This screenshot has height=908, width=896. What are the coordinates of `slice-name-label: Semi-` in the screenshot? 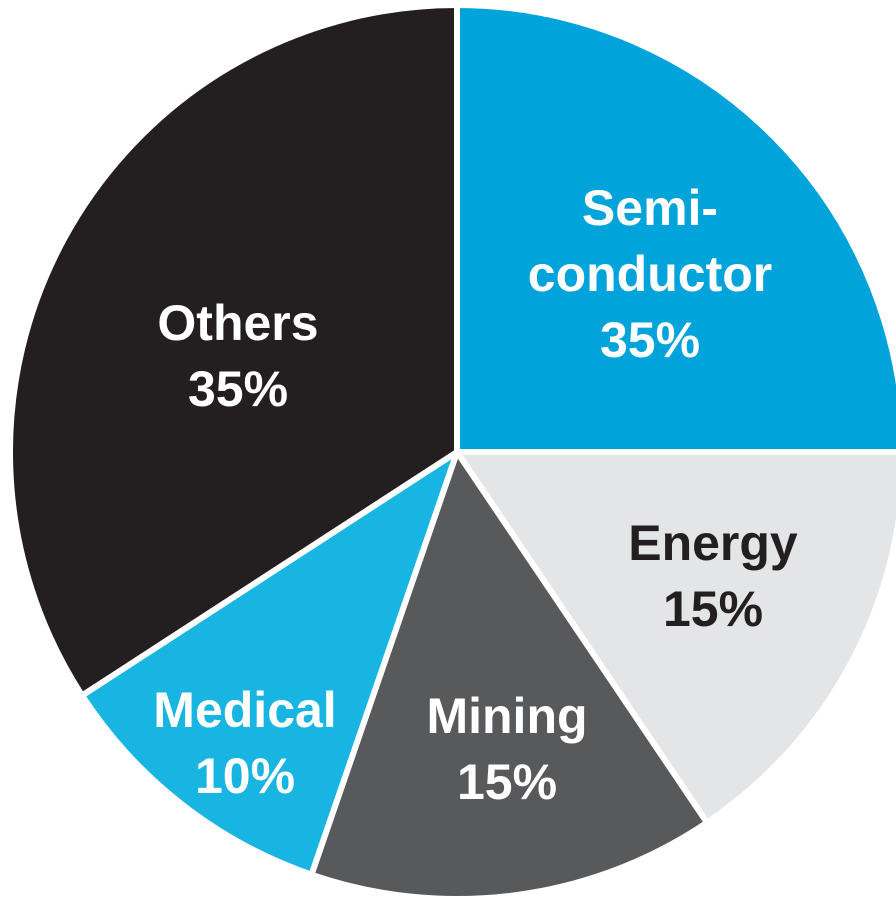 It's located at (650, 208).